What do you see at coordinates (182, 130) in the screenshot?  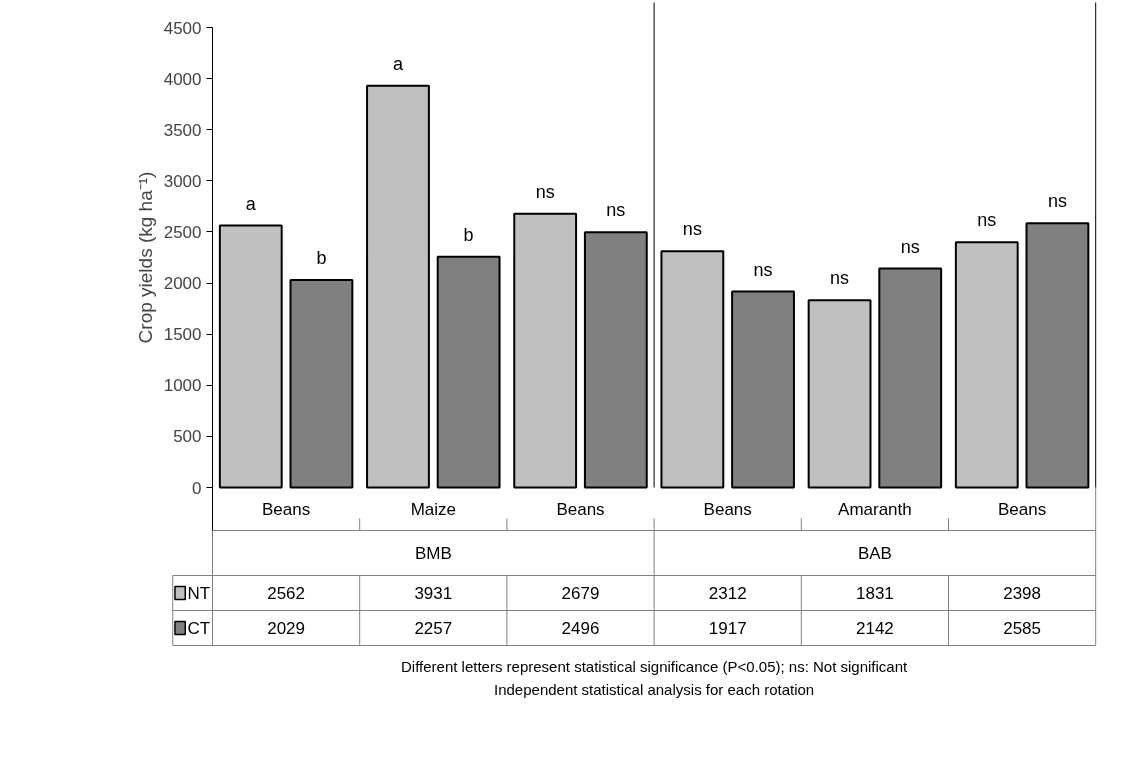 I see `y-tick-label: 3500` at bounding box center [182, 130].